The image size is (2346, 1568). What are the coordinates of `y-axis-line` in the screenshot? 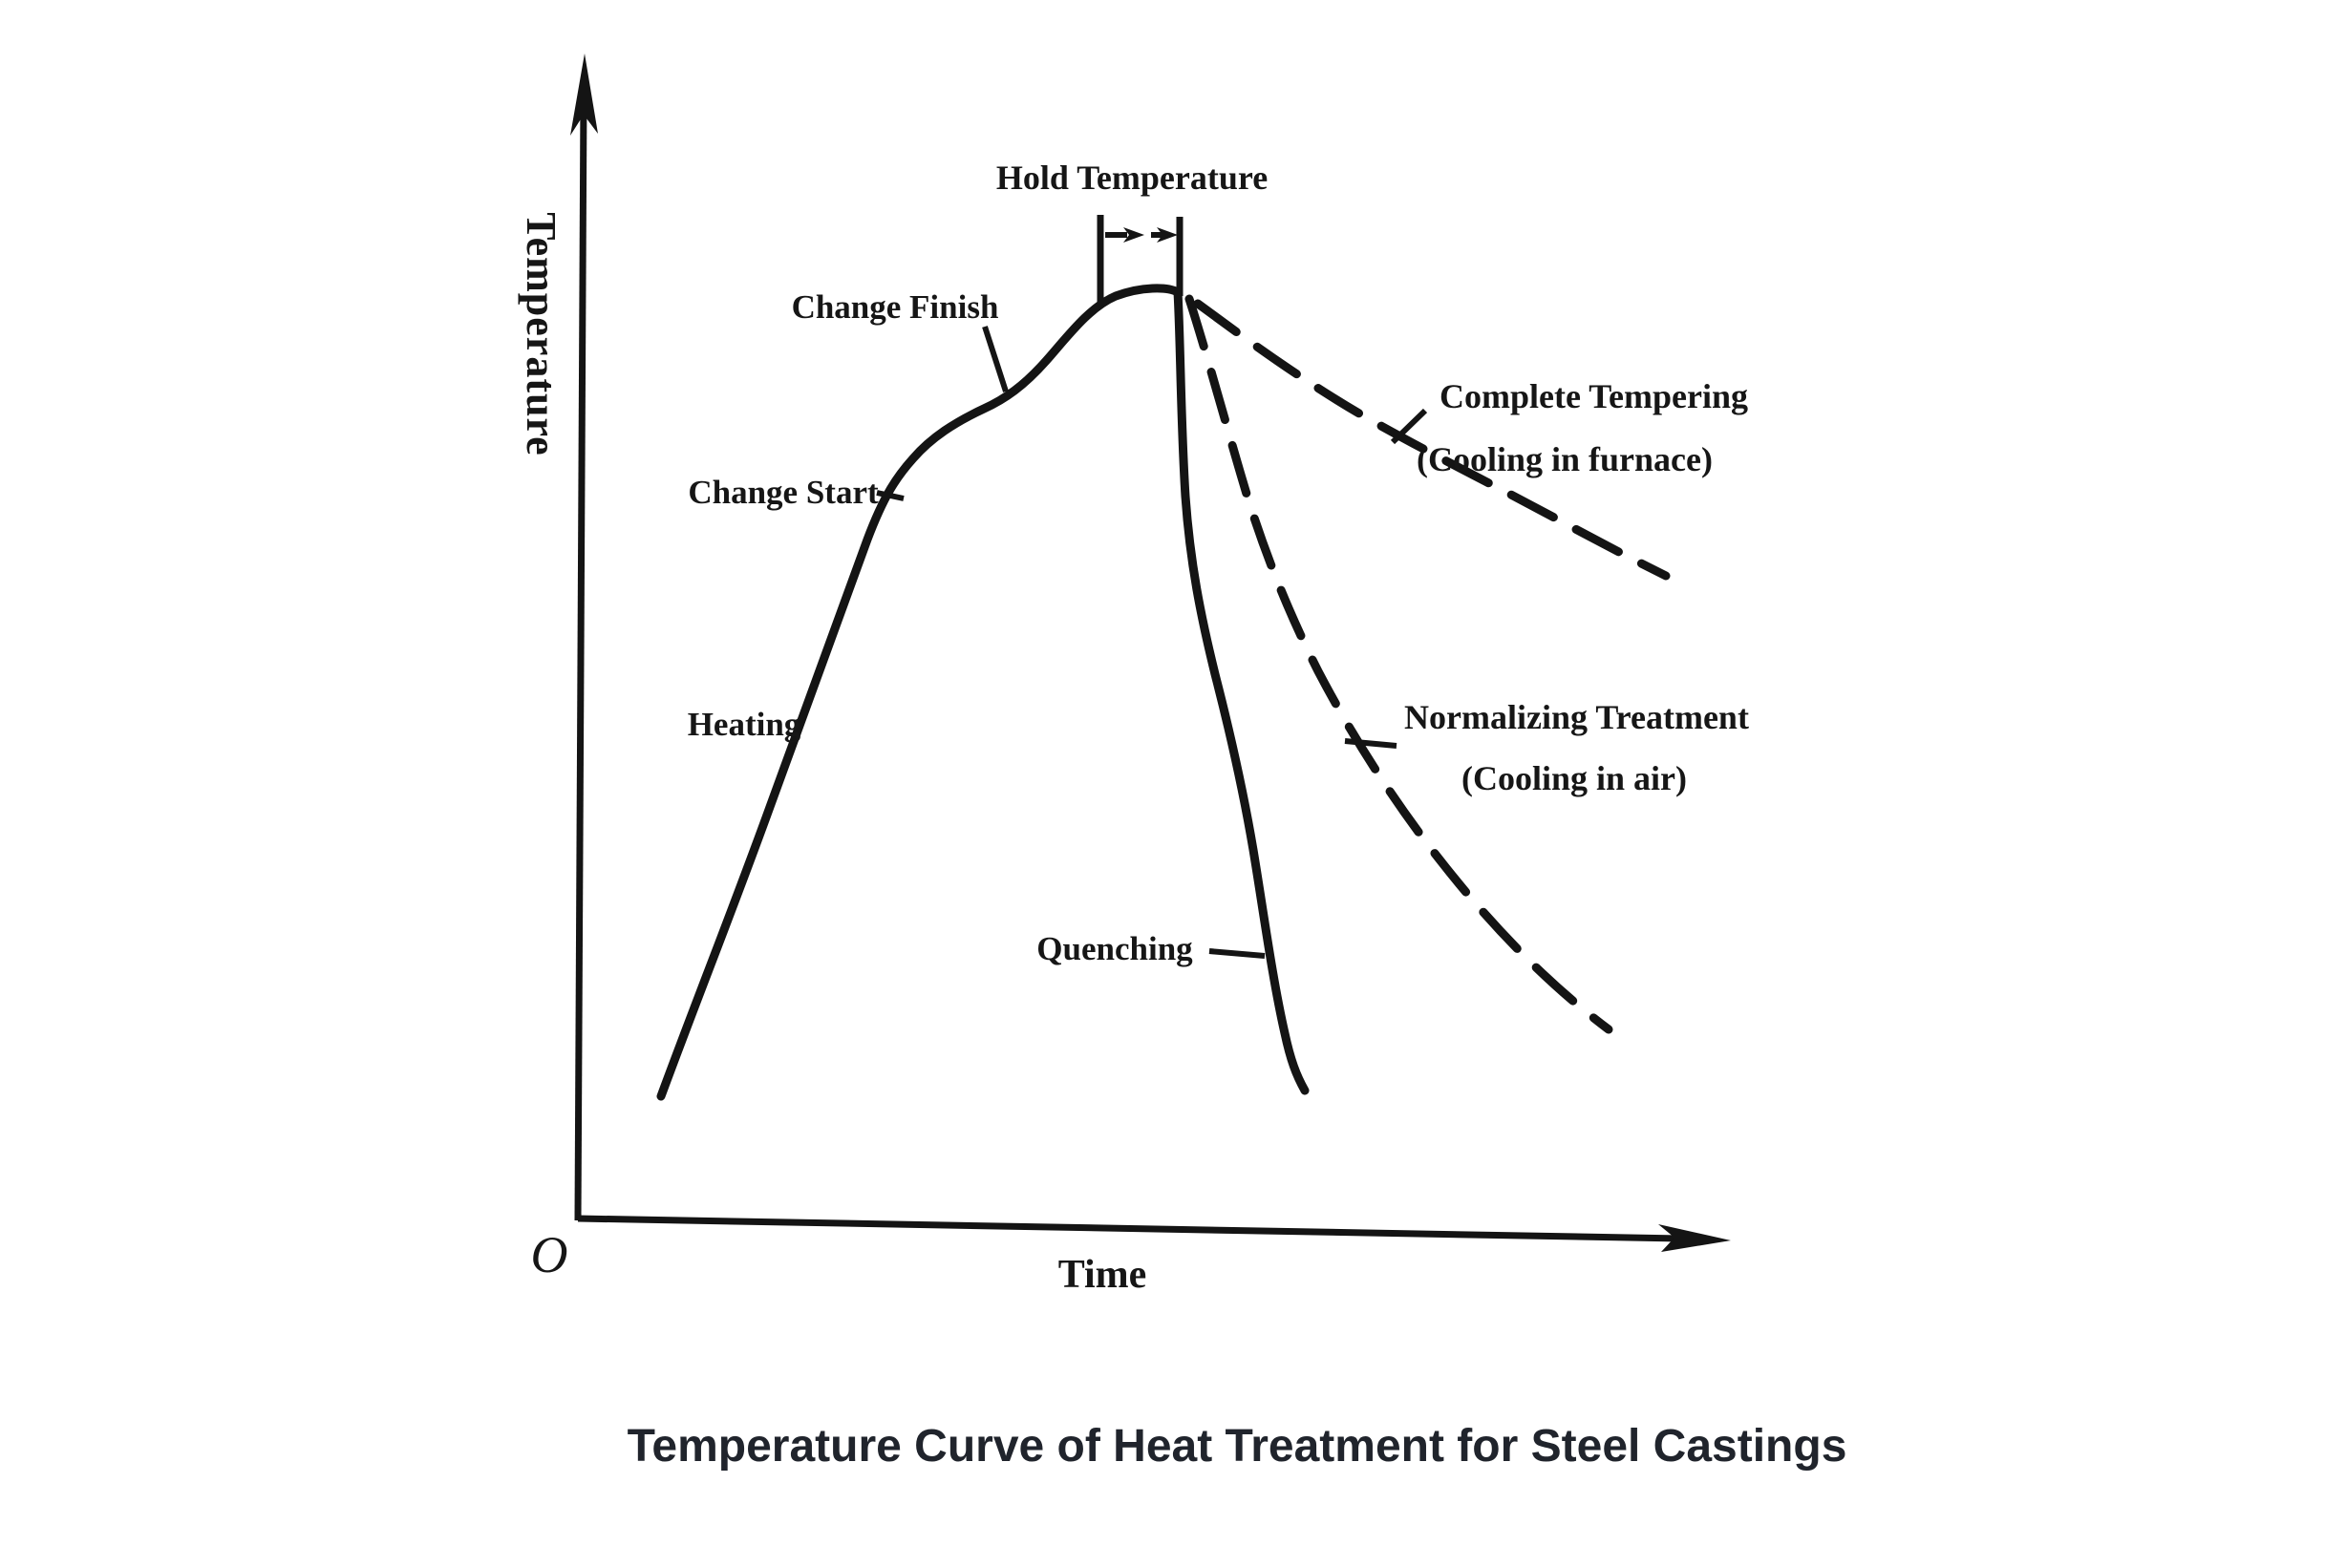 It's located at (581, 658).